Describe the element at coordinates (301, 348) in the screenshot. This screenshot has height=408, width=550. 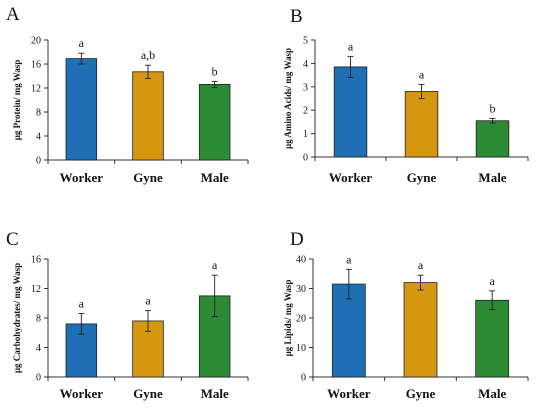
I see `y-tick-label: 10` at that location.